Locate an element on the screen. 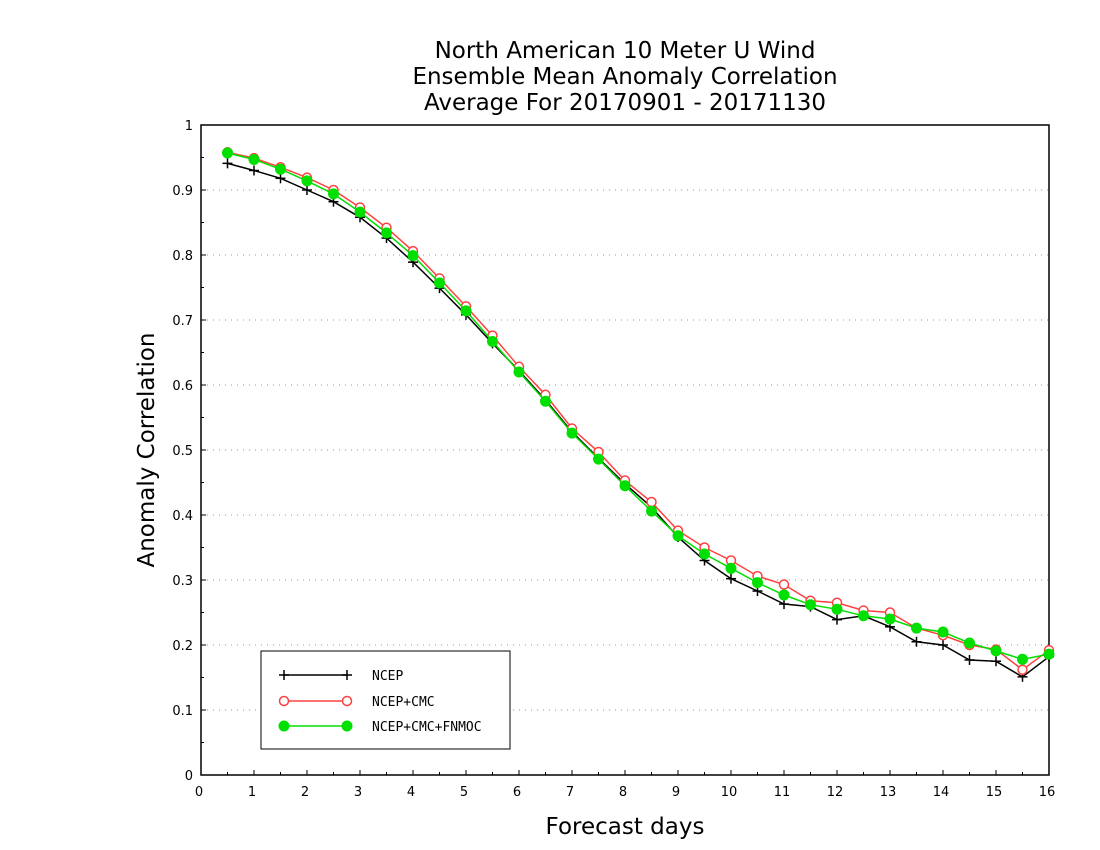  x-tick-label: 6 is located at coordinates (517, 792).